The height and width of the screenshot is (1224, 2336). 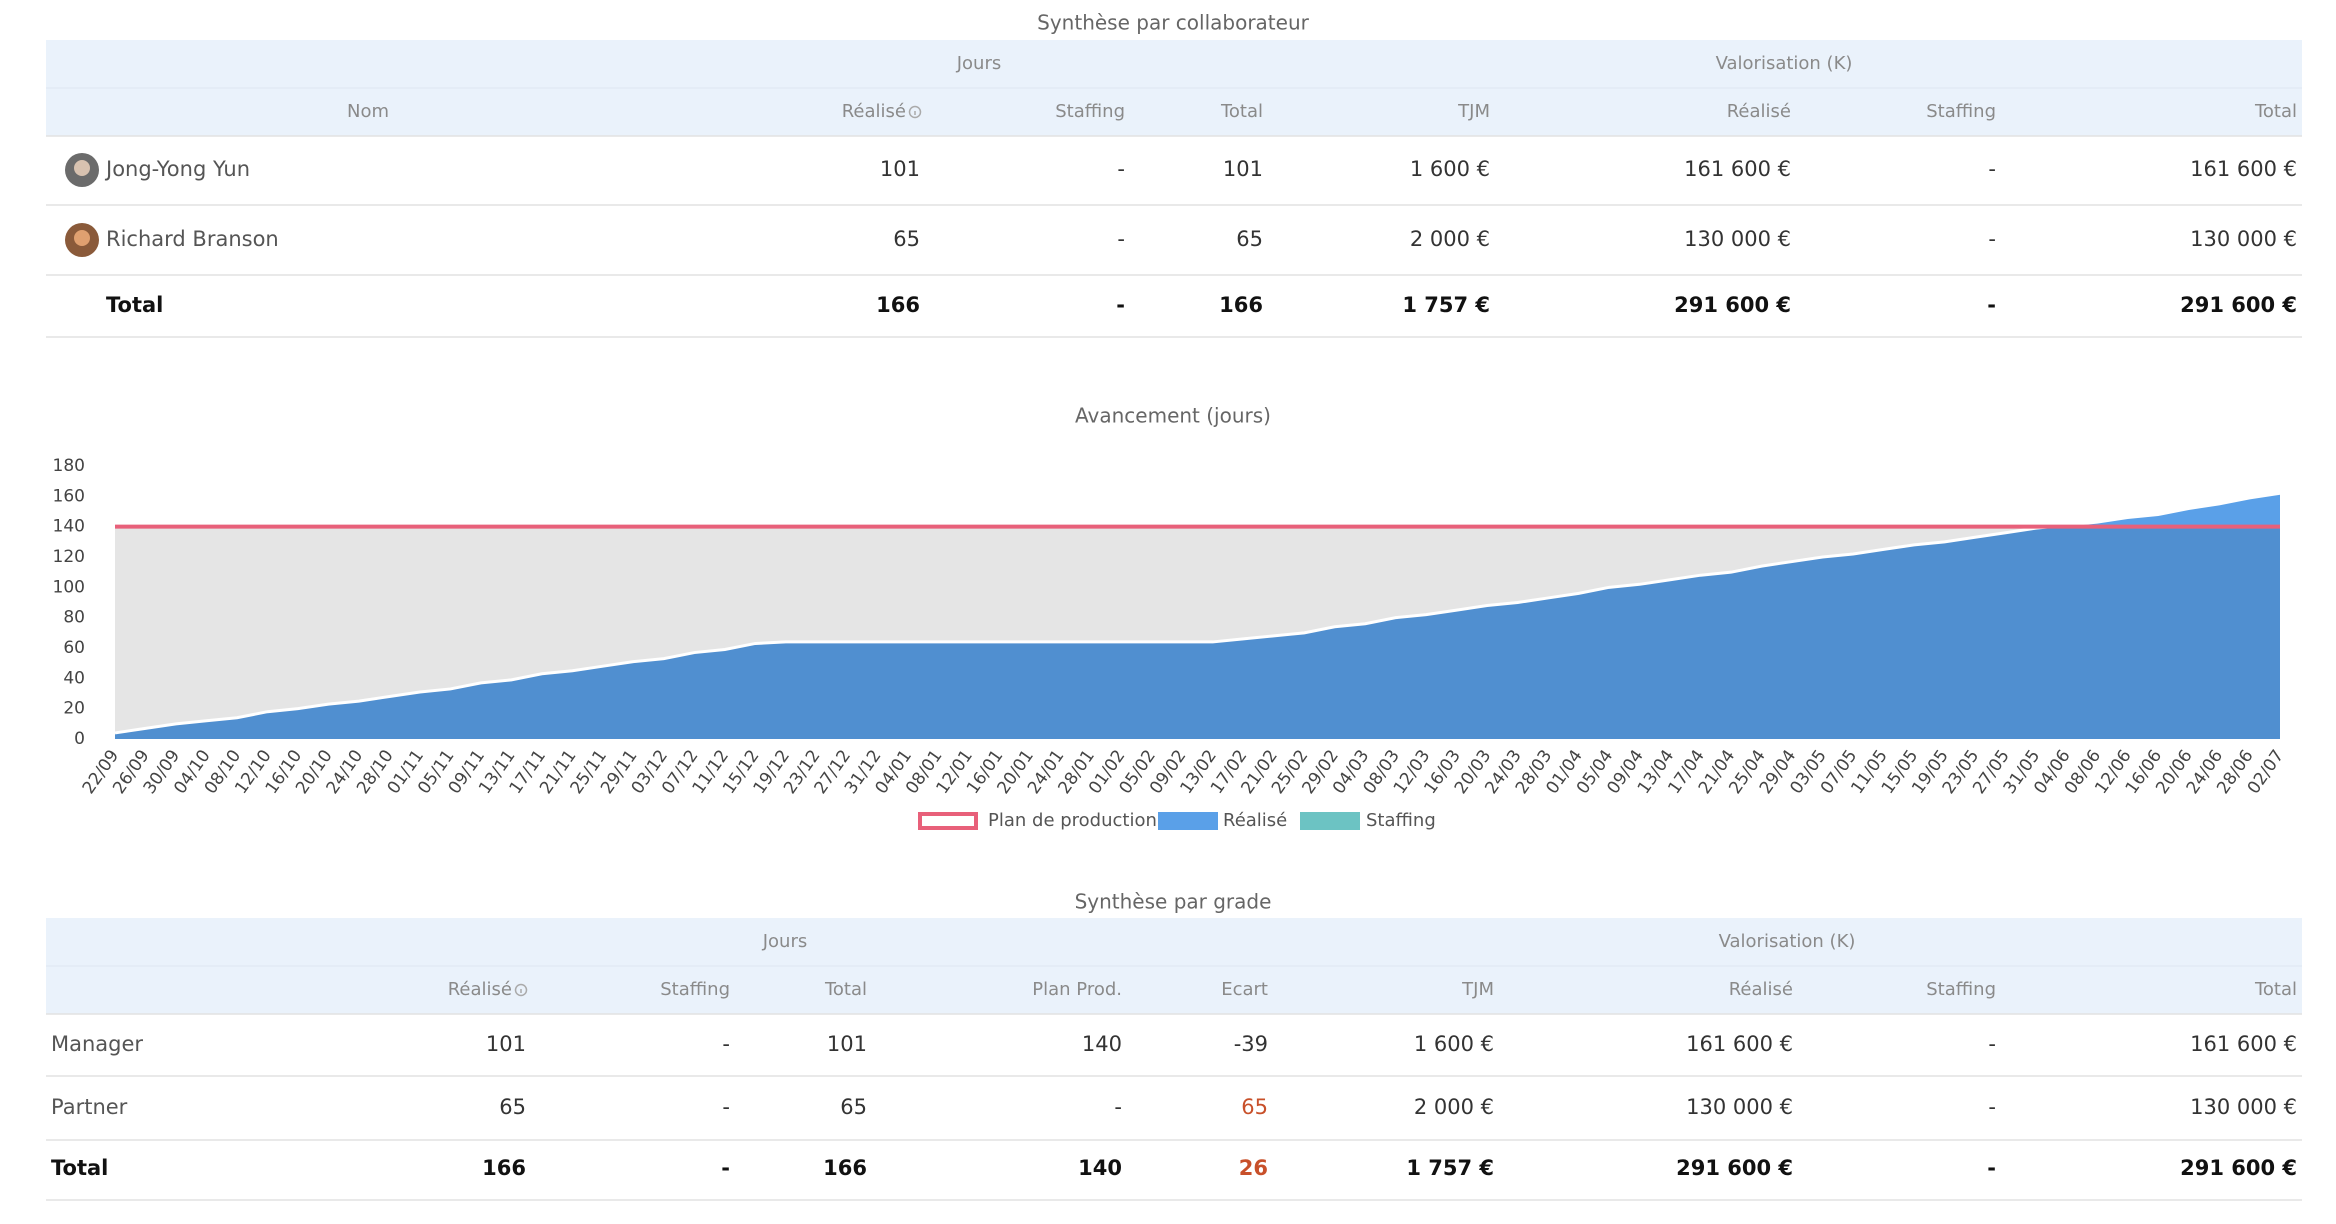 I want to click on y-tick-label: 180, so click(x=69, y=466).